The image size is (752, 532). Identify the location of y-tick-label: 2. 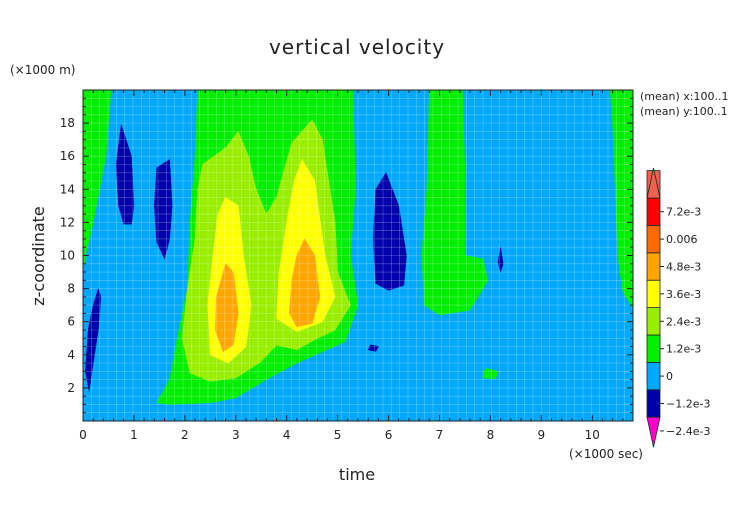
(71, 388).